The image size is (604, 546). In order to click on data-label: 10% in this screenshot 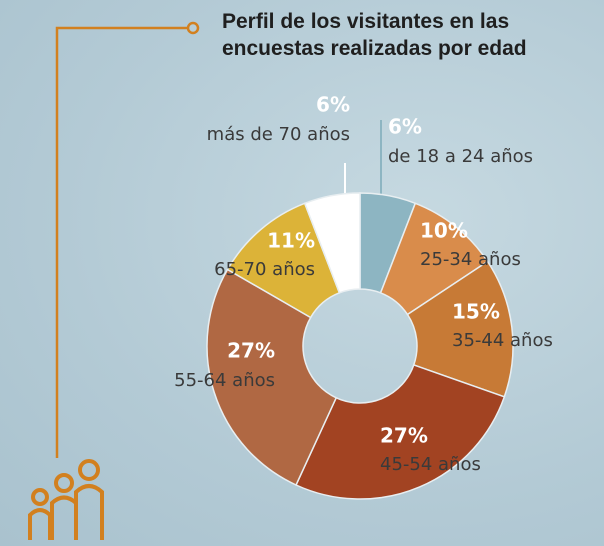, I will do `click(444, 231)`.